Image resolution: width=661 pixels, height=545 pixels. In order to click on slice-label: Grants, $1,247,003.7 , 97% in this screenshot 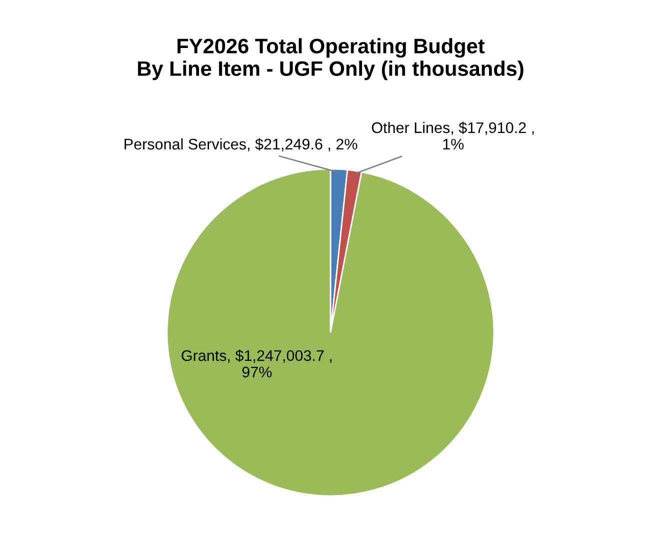, I will do `click(257, 364)`.